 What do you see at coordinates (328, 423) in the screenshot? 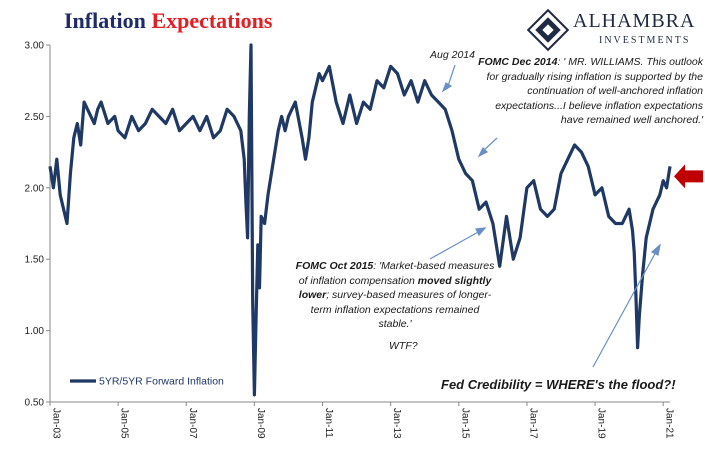
I see `x-tick-label: Jan-11` at bounding box center [328, 423].